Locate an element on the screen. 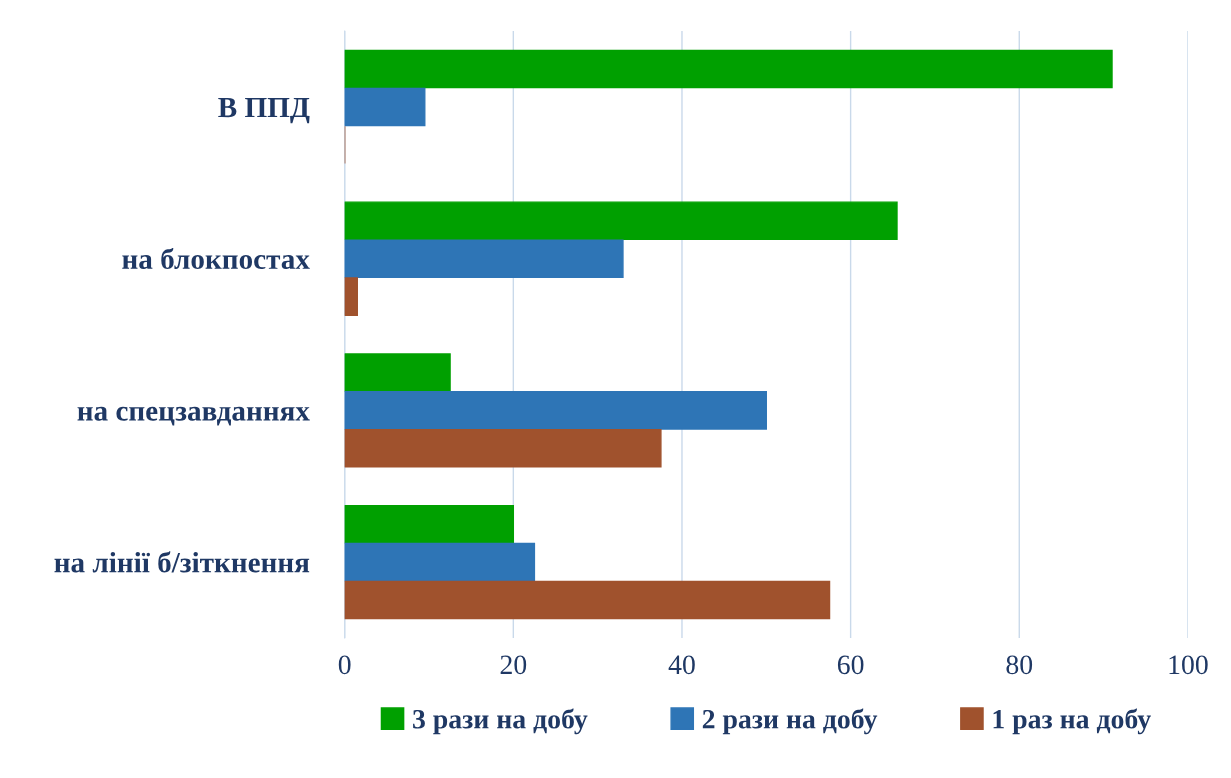 Image resolution: width=1231 pixels, height=778 pixels. y-tick-label: на лінії б/зіткнення is located at coordinates (182, 562).